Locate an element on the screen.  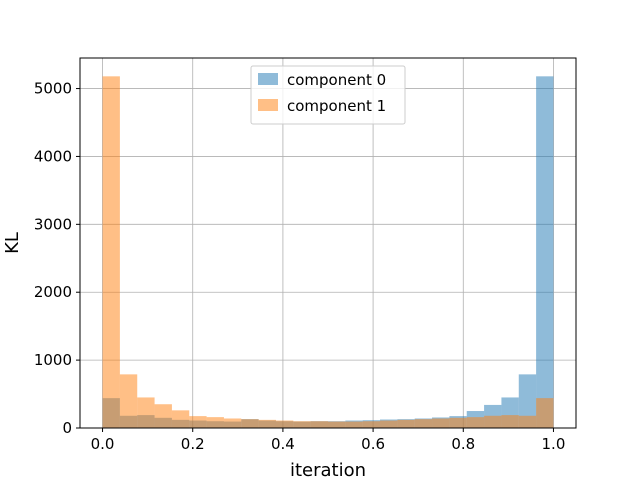
x-tick-label: 0.6 is located at coordinates (373, 444).